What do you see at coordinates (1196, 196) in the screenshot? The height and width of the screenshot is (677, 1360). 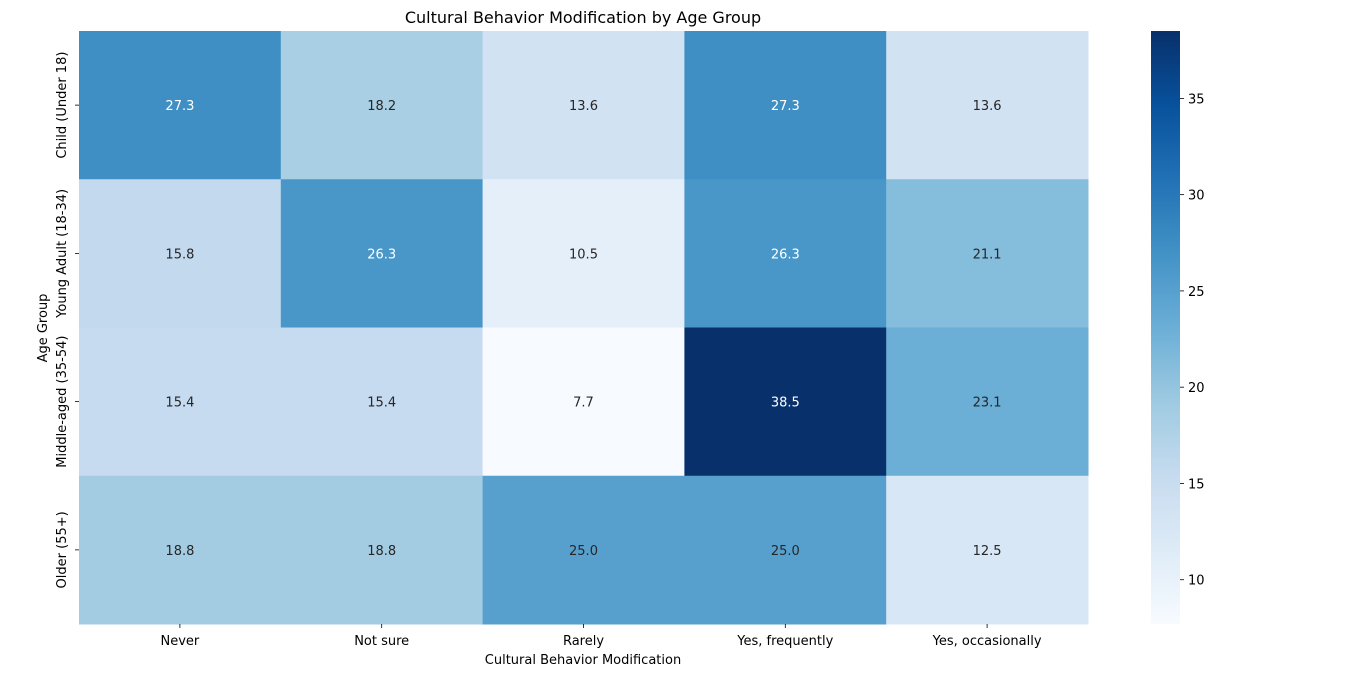 I see `colorbar-tick-label: 30` at bounding box center [1196, 196].